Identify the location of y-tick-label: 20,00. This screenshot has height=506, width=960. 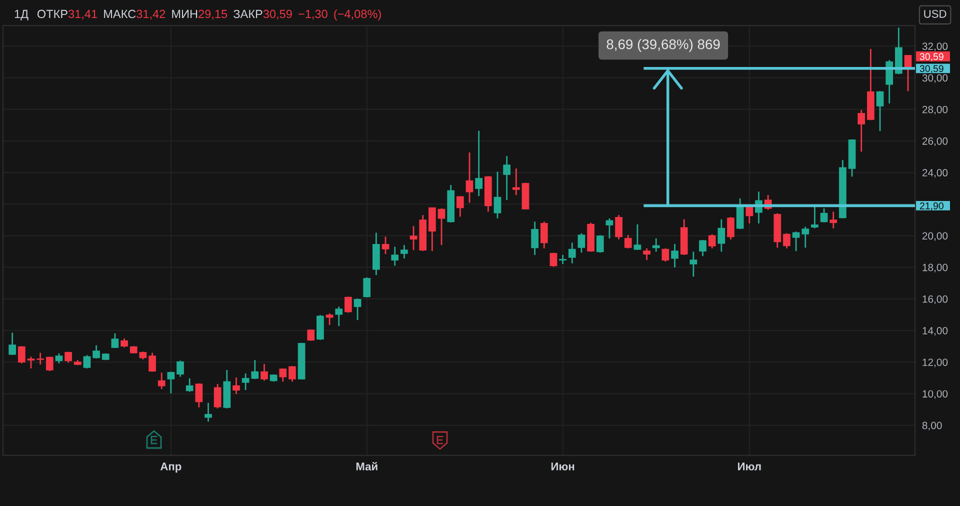
(935, 236).